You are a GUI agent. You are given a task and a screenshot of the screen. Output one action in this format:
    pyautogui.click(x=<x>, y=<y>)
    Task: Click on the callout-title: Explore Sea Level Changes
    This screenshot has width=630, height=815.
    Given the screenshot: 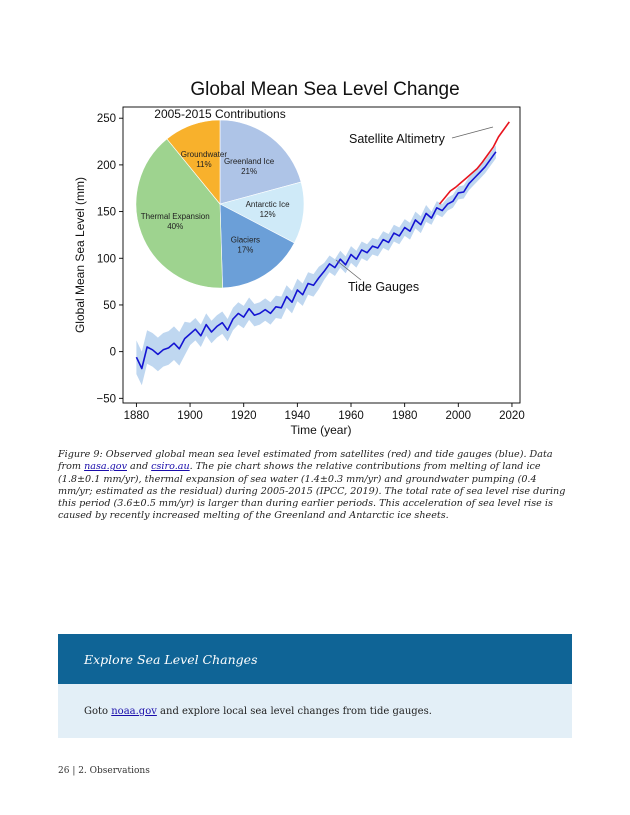 What is the action you would take?
    pyautogui.click(x=171, y=659)
    